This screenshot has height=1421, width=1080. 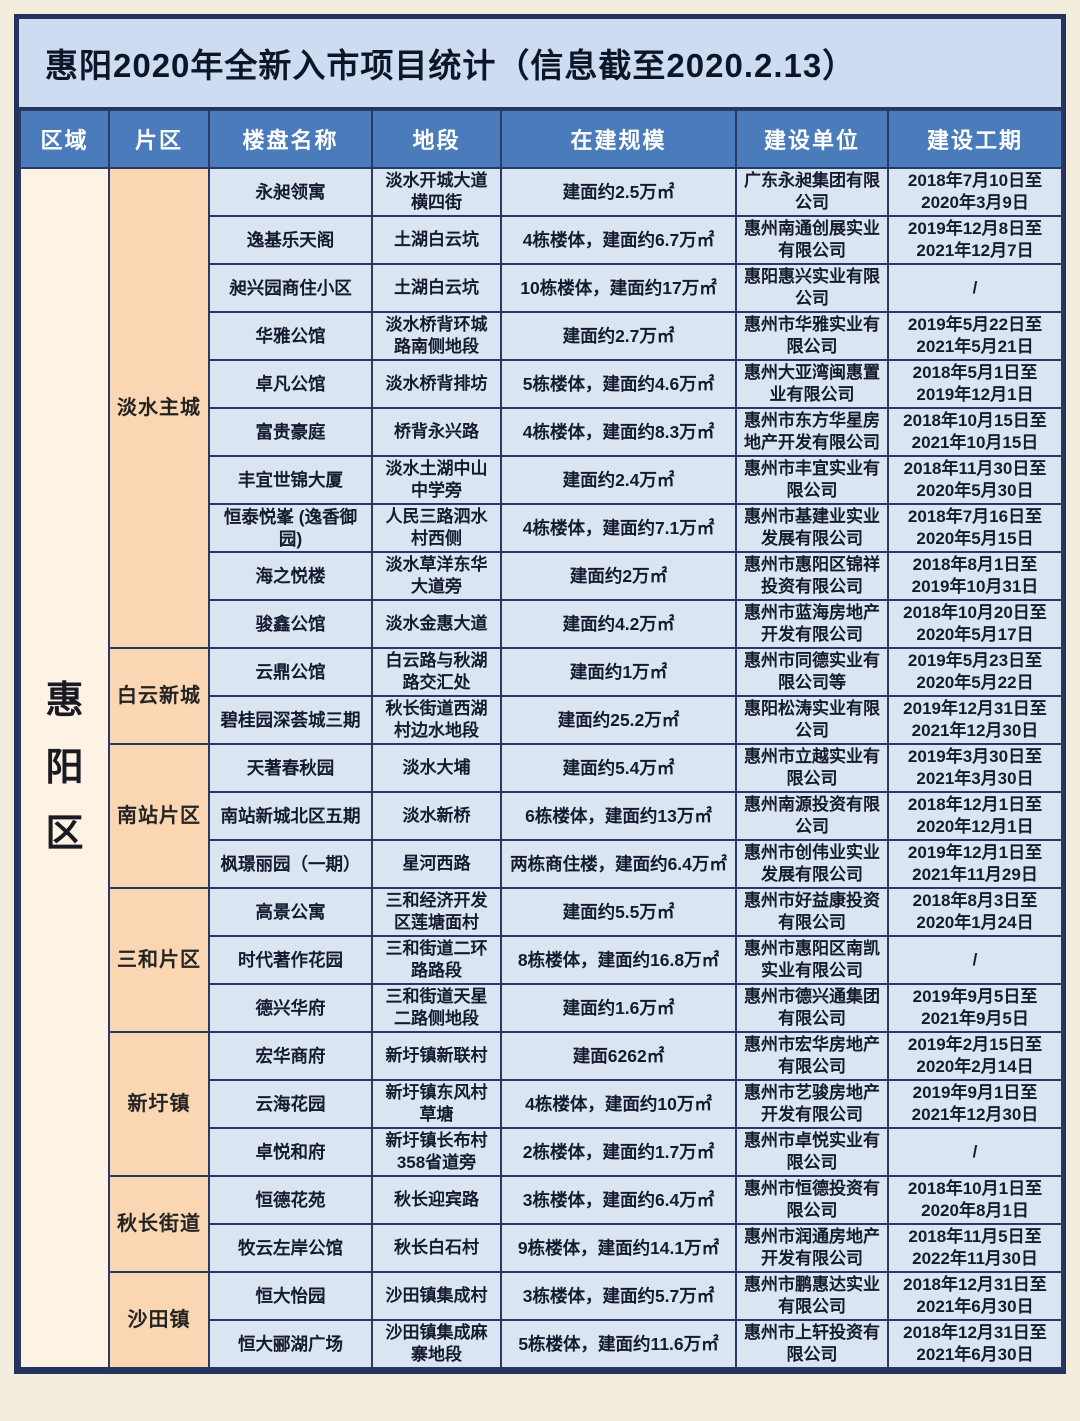 What do you see at coordinates (812, 1104) in the screenshot?
I see `cell-company: 惠州市艺骏房地产开发有限公司` at bounding box center [812, 1104].